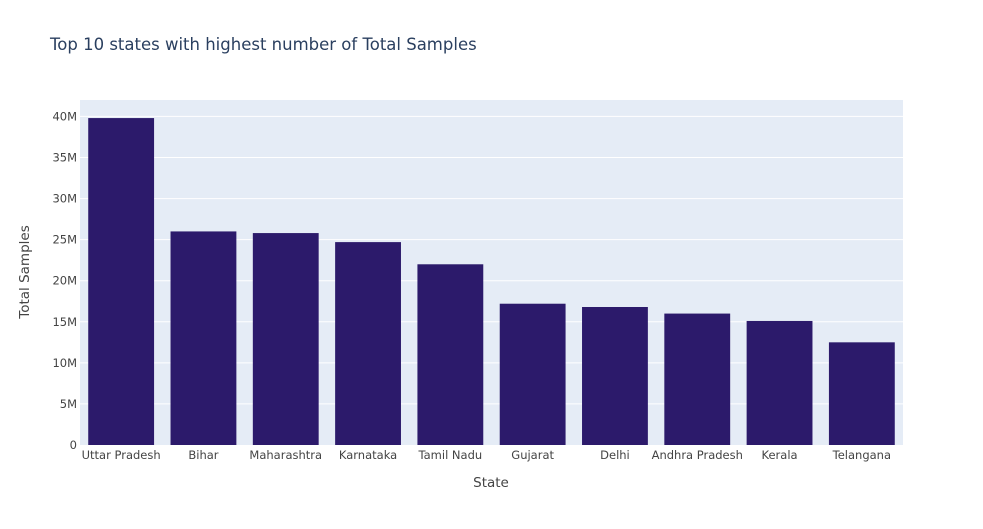  What do you see at coordinates (64, 199) in the screenshot?
I see `y-tick-label: 30M` at bounding box center [64, 199].